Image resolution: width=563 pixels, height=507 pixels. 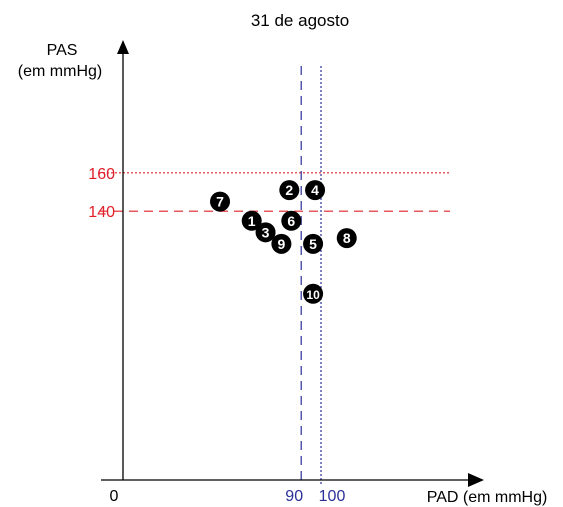 What do you see at coordinates (476, 480) in the screenshot?
I see `x-axis-arrow` at bounding box center [476, 480].